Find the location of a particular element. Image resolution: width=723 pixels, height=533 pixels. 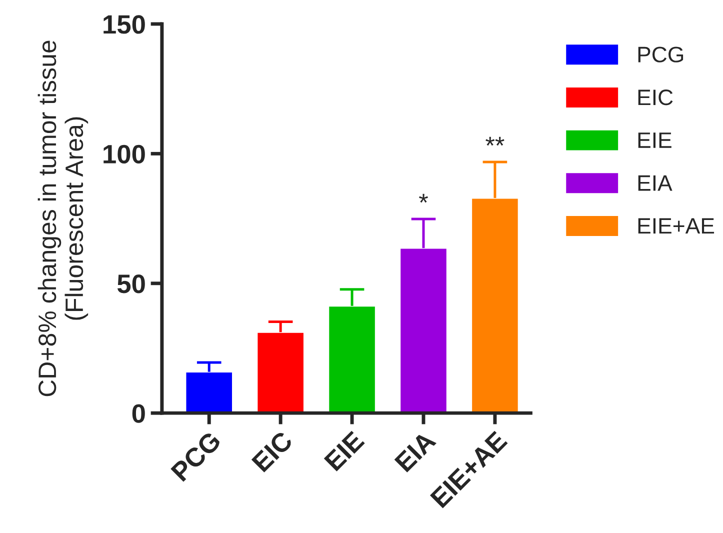

legend-label: EIC is located at coordinates (655, 98).